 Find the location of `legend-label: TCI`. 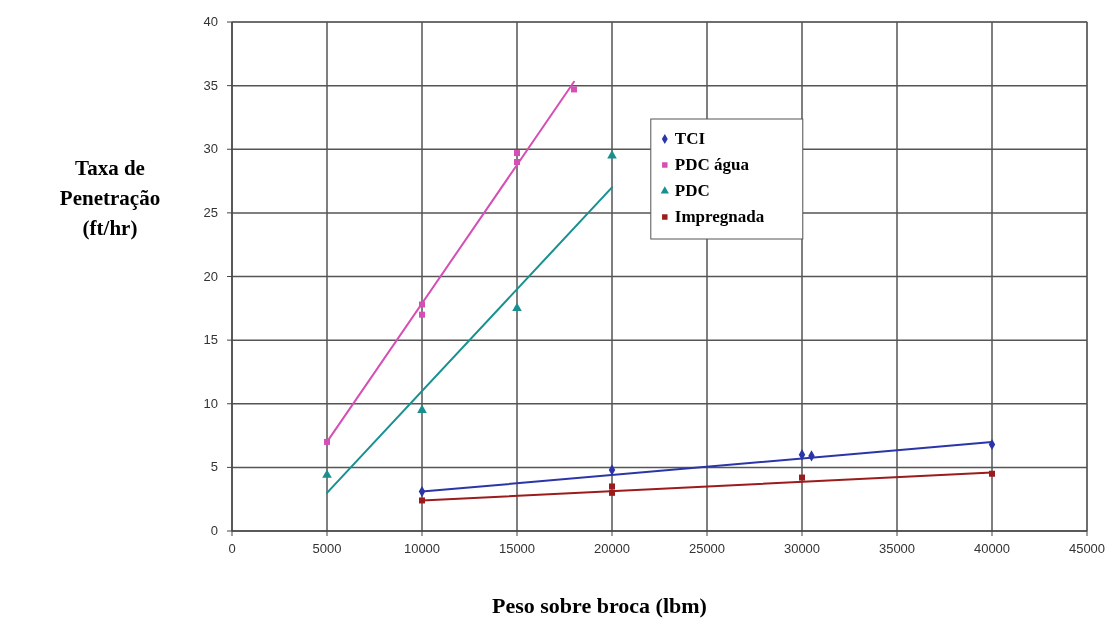

legend-label: TCI is located at coordinates (690, 138).